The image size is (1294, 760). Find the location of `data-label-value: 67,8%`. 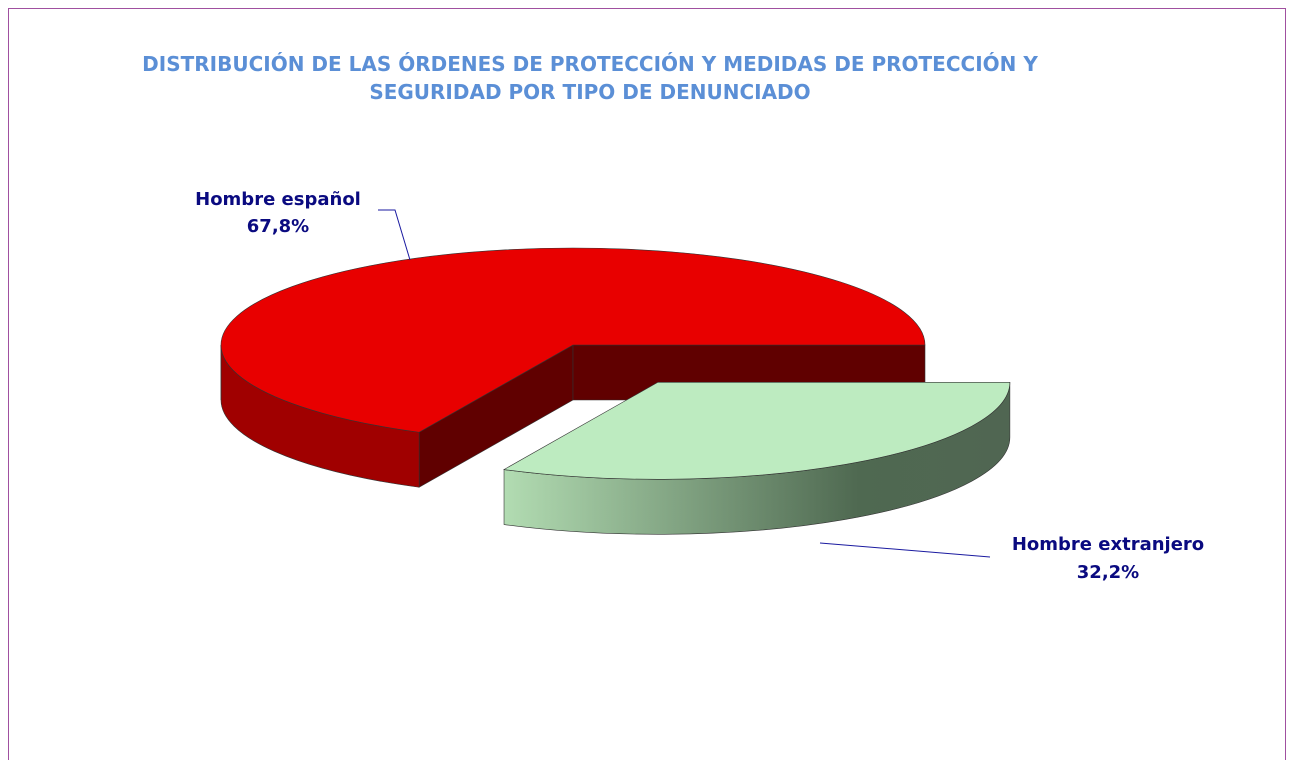

data-label-value: 67,8% is located at coordinates (278, 226).